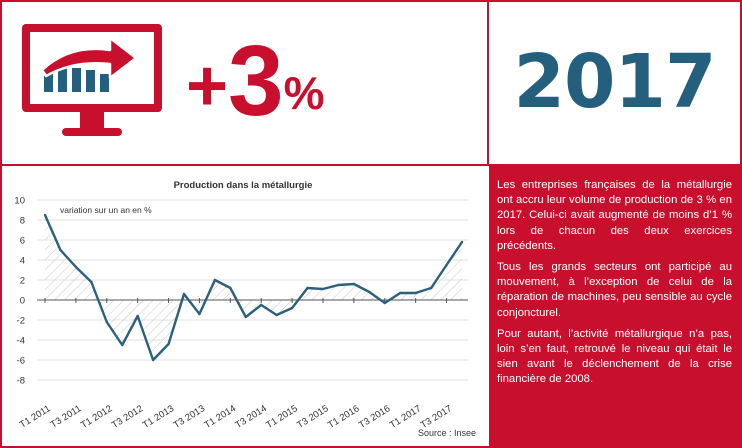  Describe the element at coordinates (189, 417) in the screenshot. I see `x-tick-label: T3 2013` at that location.